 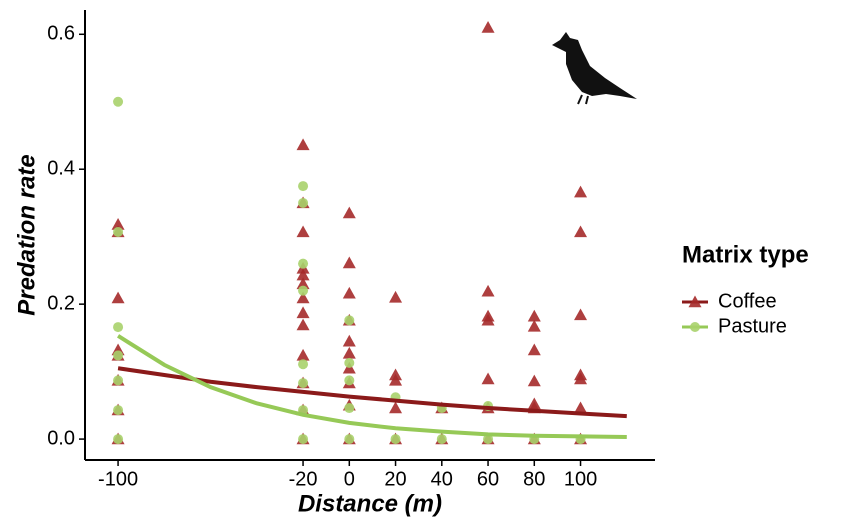 What do you see at coordinates (534, 479) in the screenshot?
I see `x-tick-label: 80` at bounding box center [534, 479].